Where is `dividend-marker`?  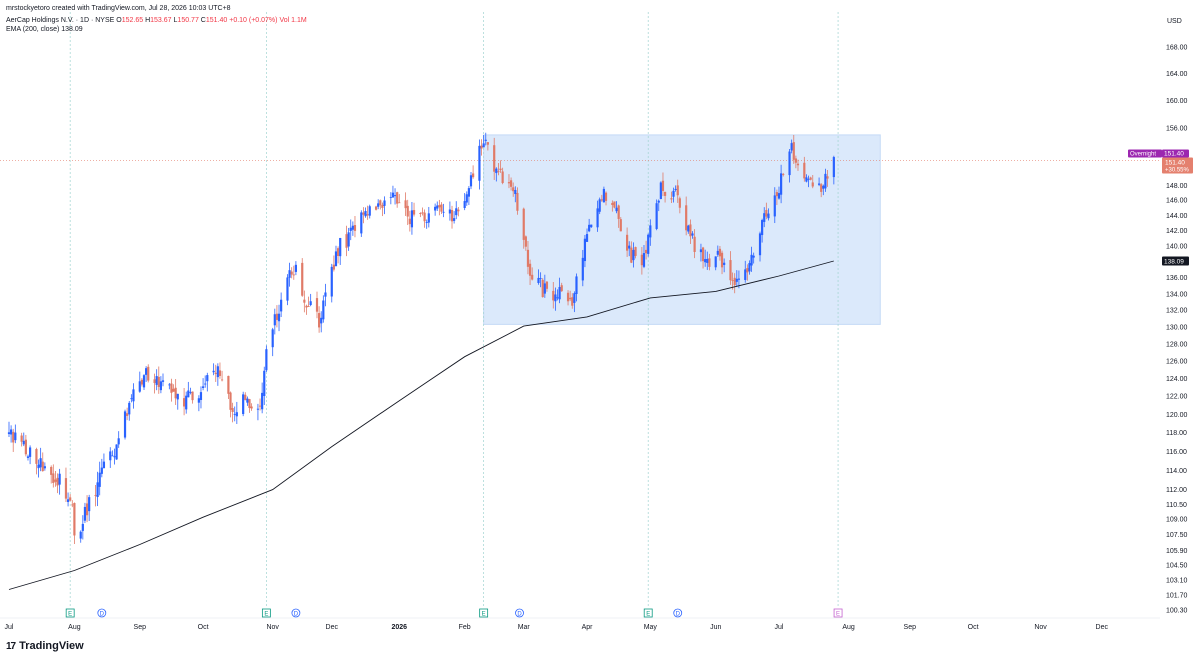 dividend-marker is located at coordinates (296, 613).